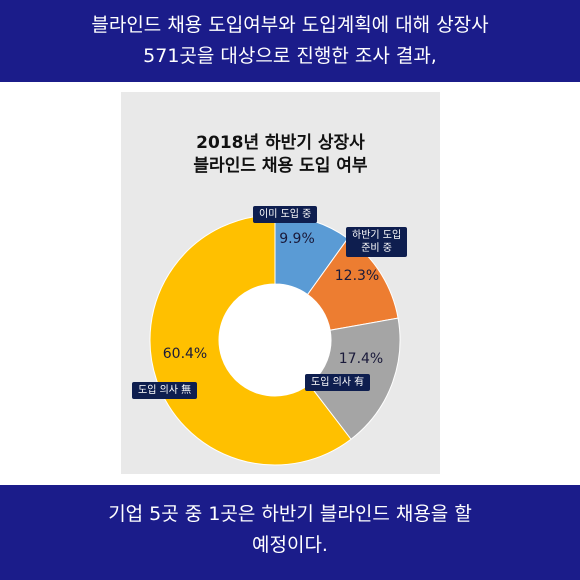 This screenshot has height=580, width=580. What do you see at coordinates (297, 239) in the screenshot?
I see `value-label-already-adopted: 9.9%` at bounding box center [297, 239].